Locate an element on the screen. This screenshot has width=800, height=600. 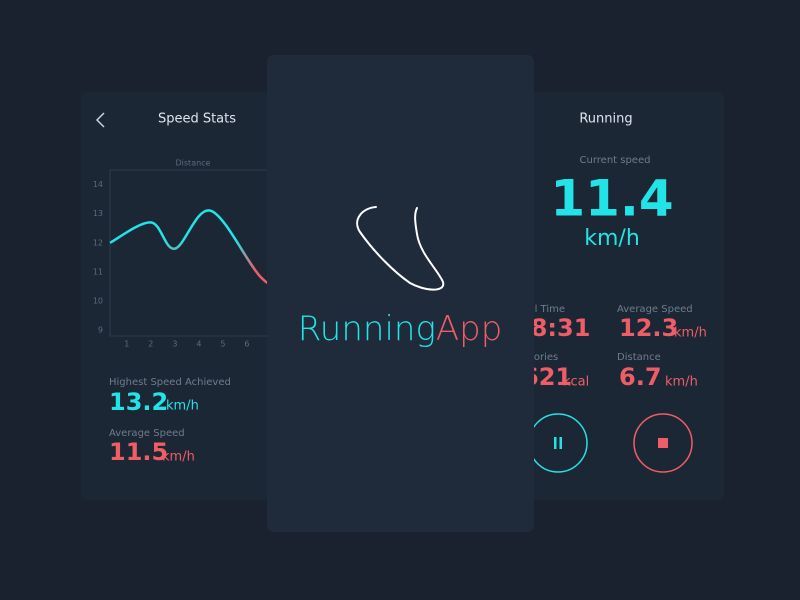
current-speed-unit: km/h is located at coordinates (612, 238).